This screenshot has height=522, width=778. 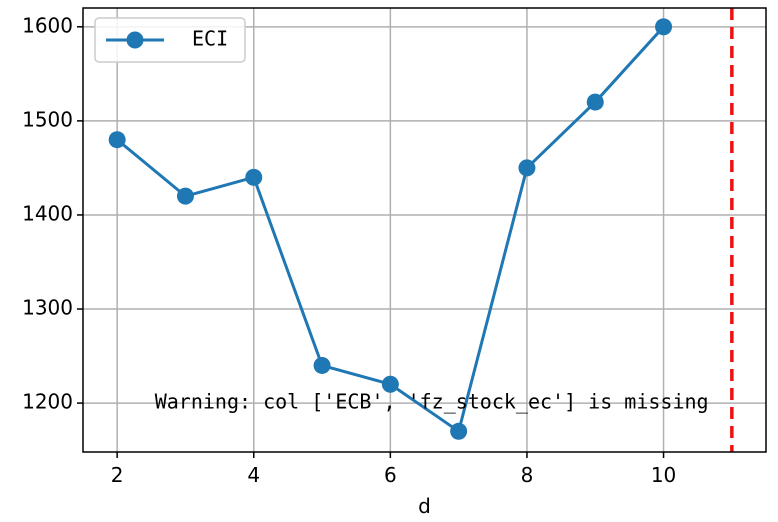 I want to click on legend-marker, so click(x=135, y=40).